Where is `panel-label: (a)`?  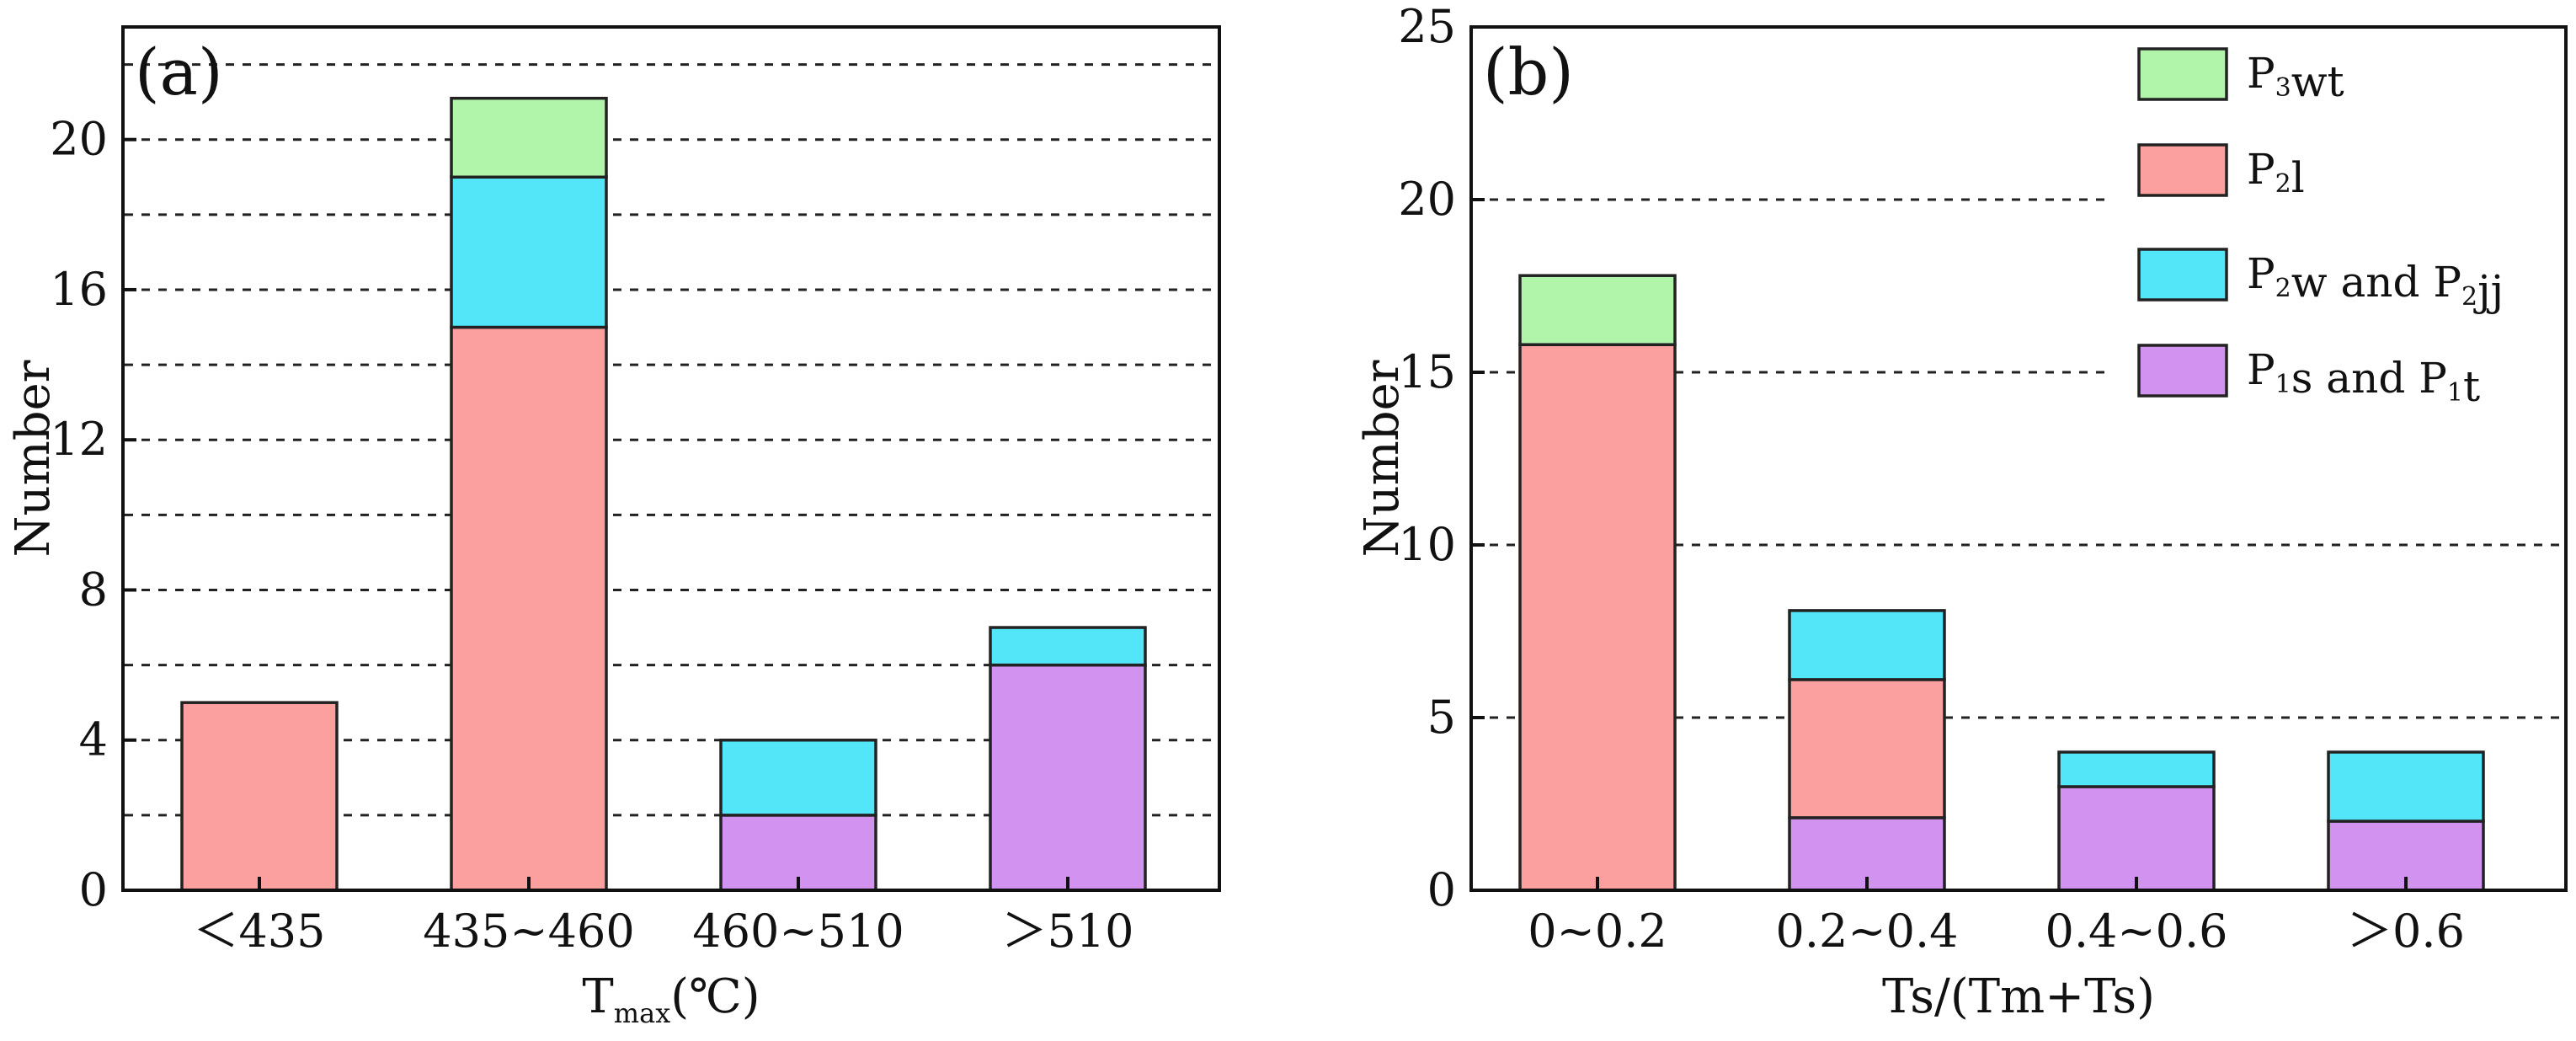
panel-label: (a) is located at coordinates (179, 72).